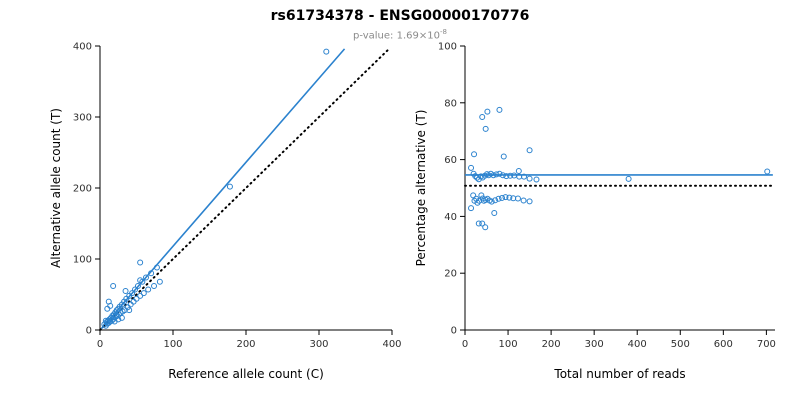 The image size is (800, 400). Describe the element at coordinates (723, 344) in the screenshot. I see `x-tick-label: 600` at that location.